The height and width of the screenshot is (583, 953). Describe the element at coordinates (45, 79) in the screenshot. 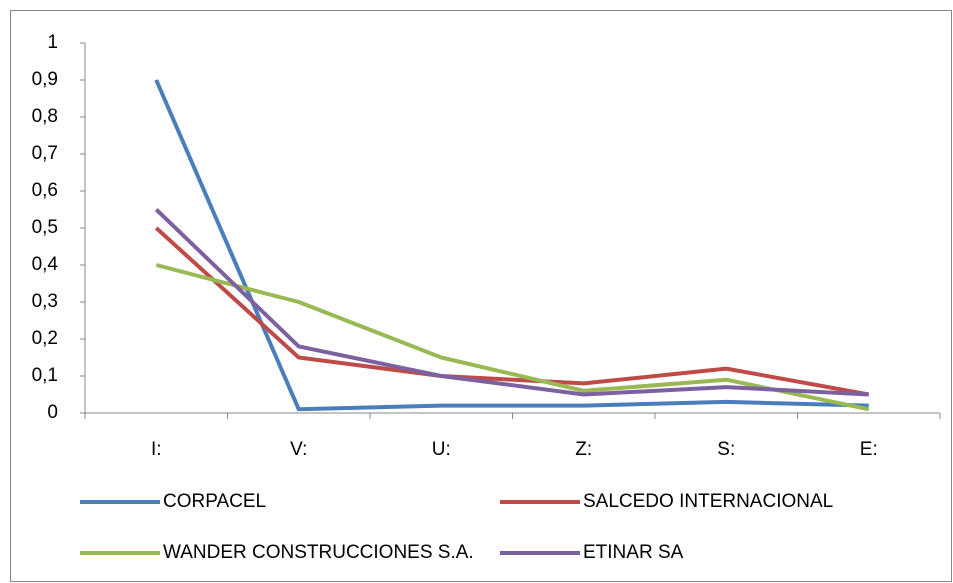

I see `y-tick-label: 0,9` at that location.